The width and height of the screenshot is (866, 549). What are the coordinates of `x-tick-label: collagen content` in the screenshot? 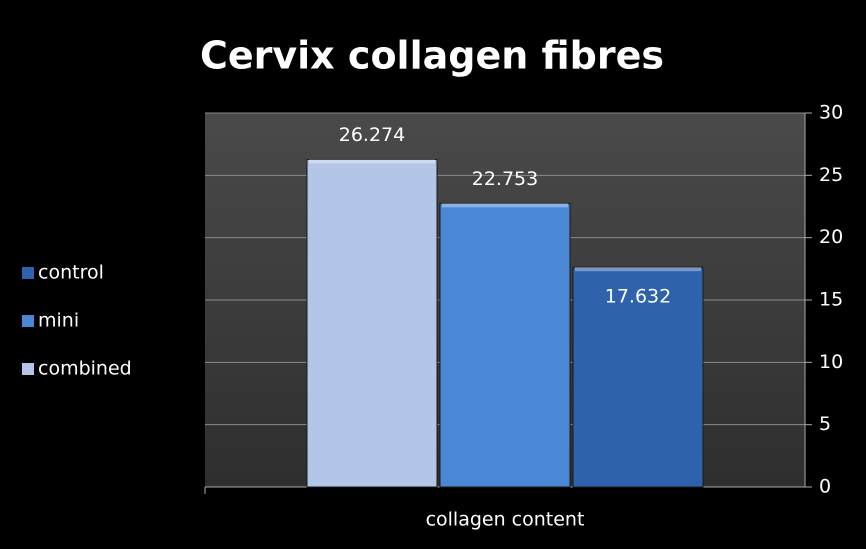 It's located at (505, 520).